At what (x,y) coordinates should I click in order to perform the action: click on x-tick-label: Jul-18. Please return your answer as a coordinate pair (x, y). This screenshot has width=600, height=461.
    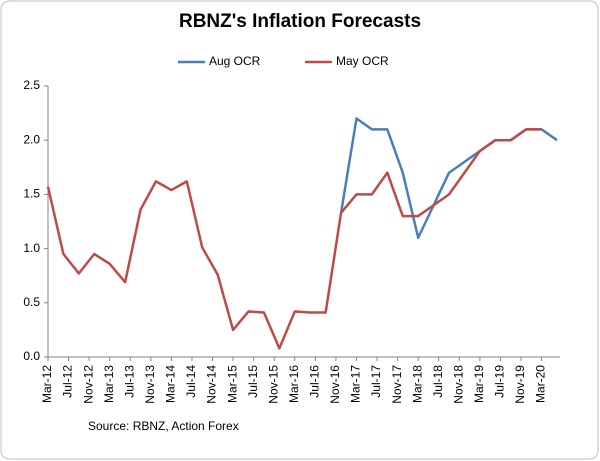
    Looking at the image, I should click on (438, 381).